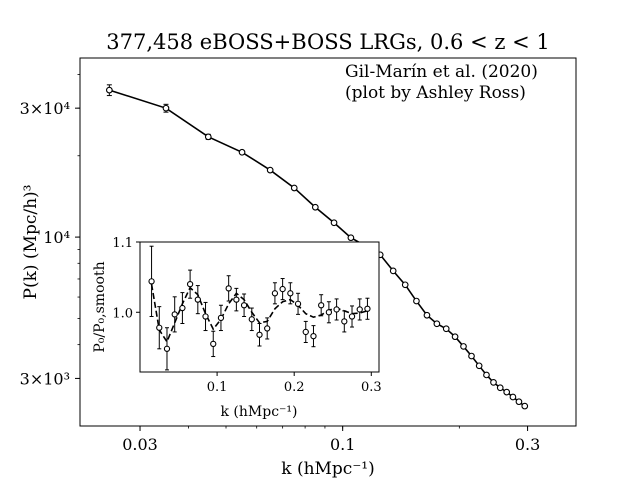  I want to click on inset-y-axis-label: P₀/P₀,smooth, so click(100, 306).